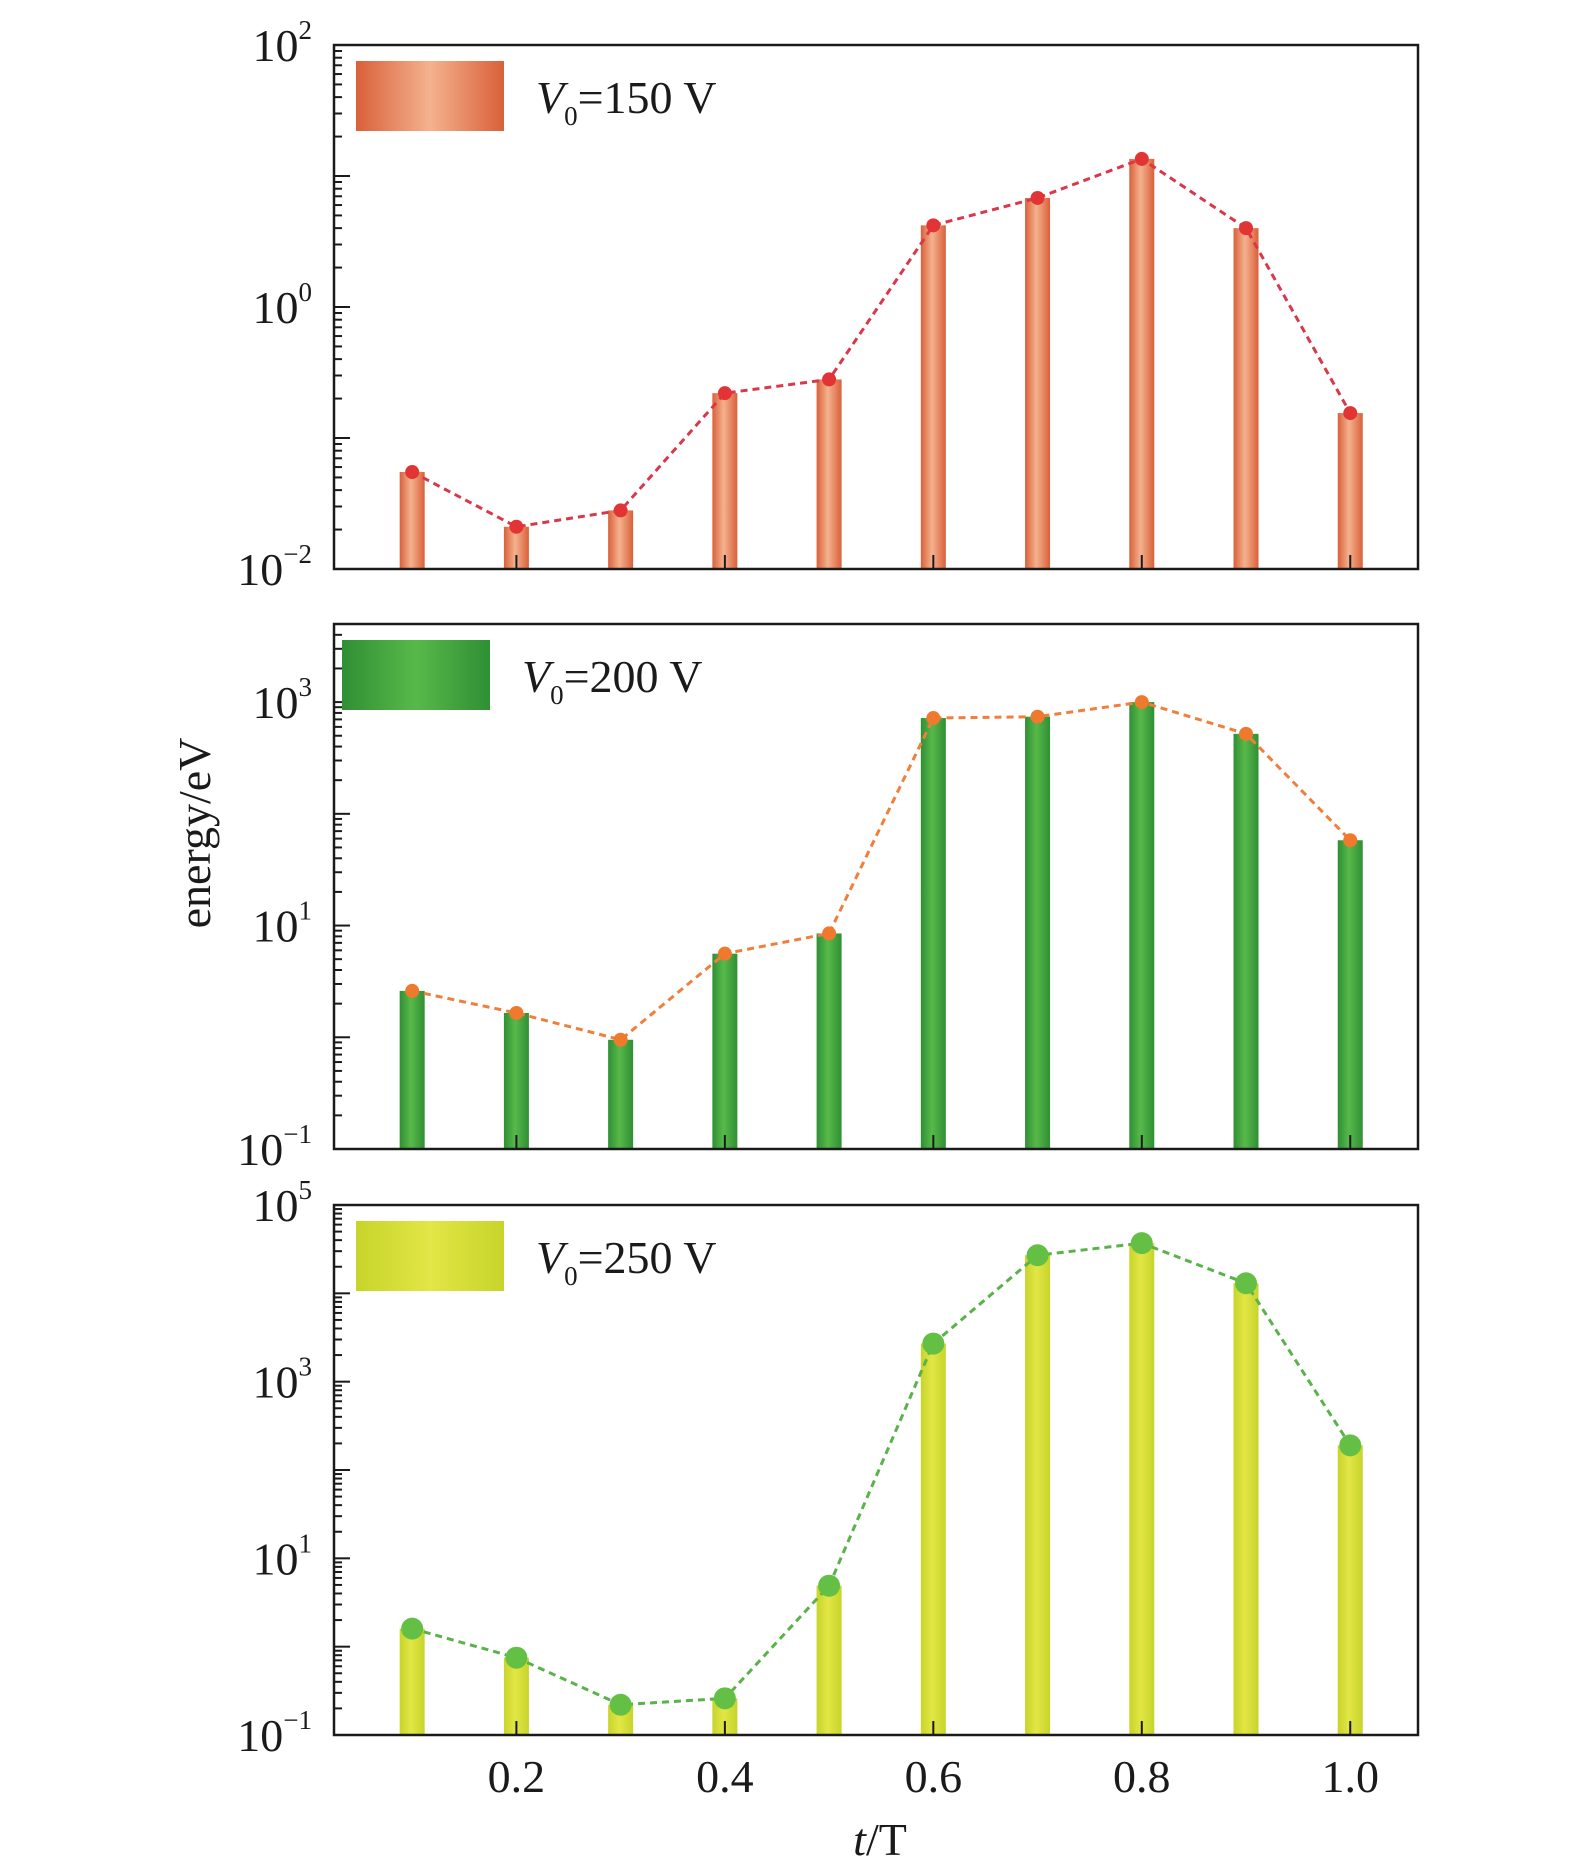  Describe the element at coordinates (1142, 1776) in the screenshot. I see `x-tick-label: 0.8` at that location.